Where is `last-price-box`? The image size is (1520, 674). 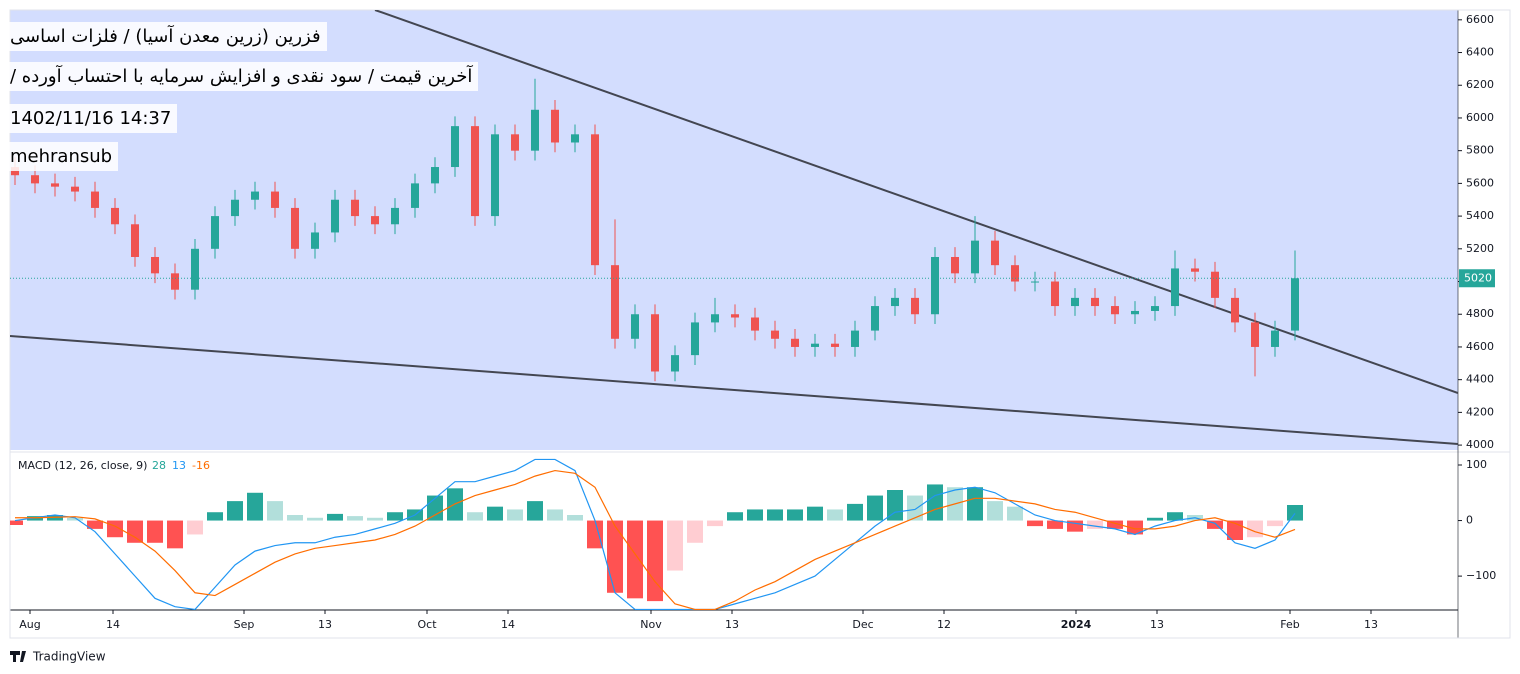
last-price-box is located at coordinates (1477, 278).